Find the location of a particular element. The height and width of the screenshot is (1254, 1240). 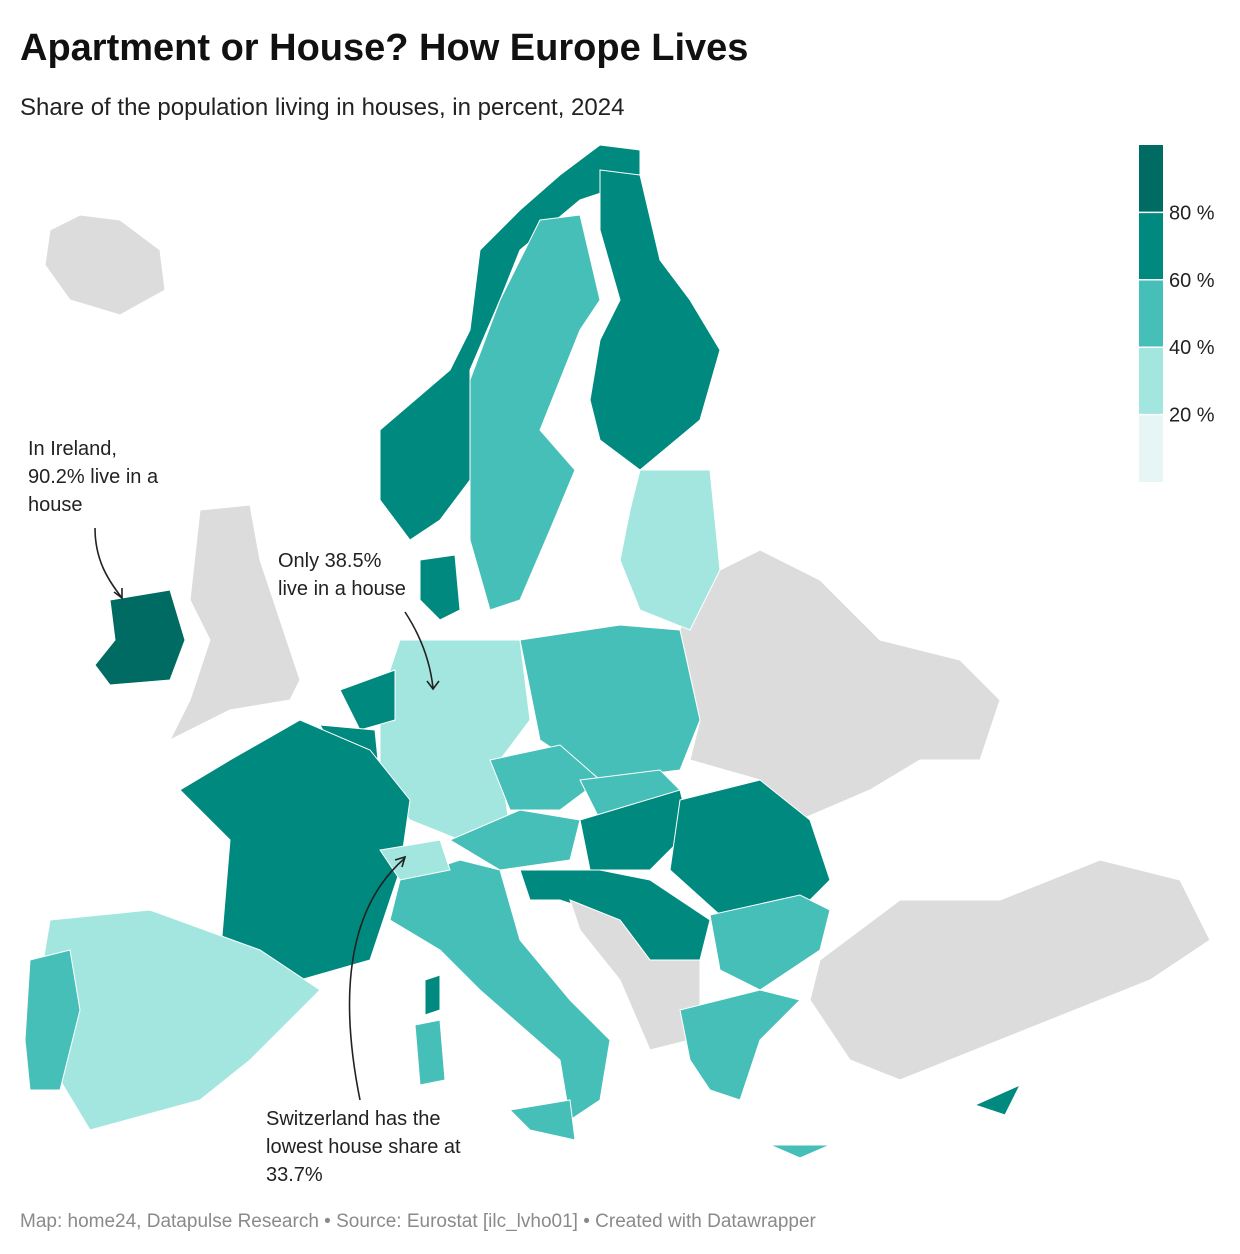

legend-tick-label: 60 % is located at coordinates (1192, 281).